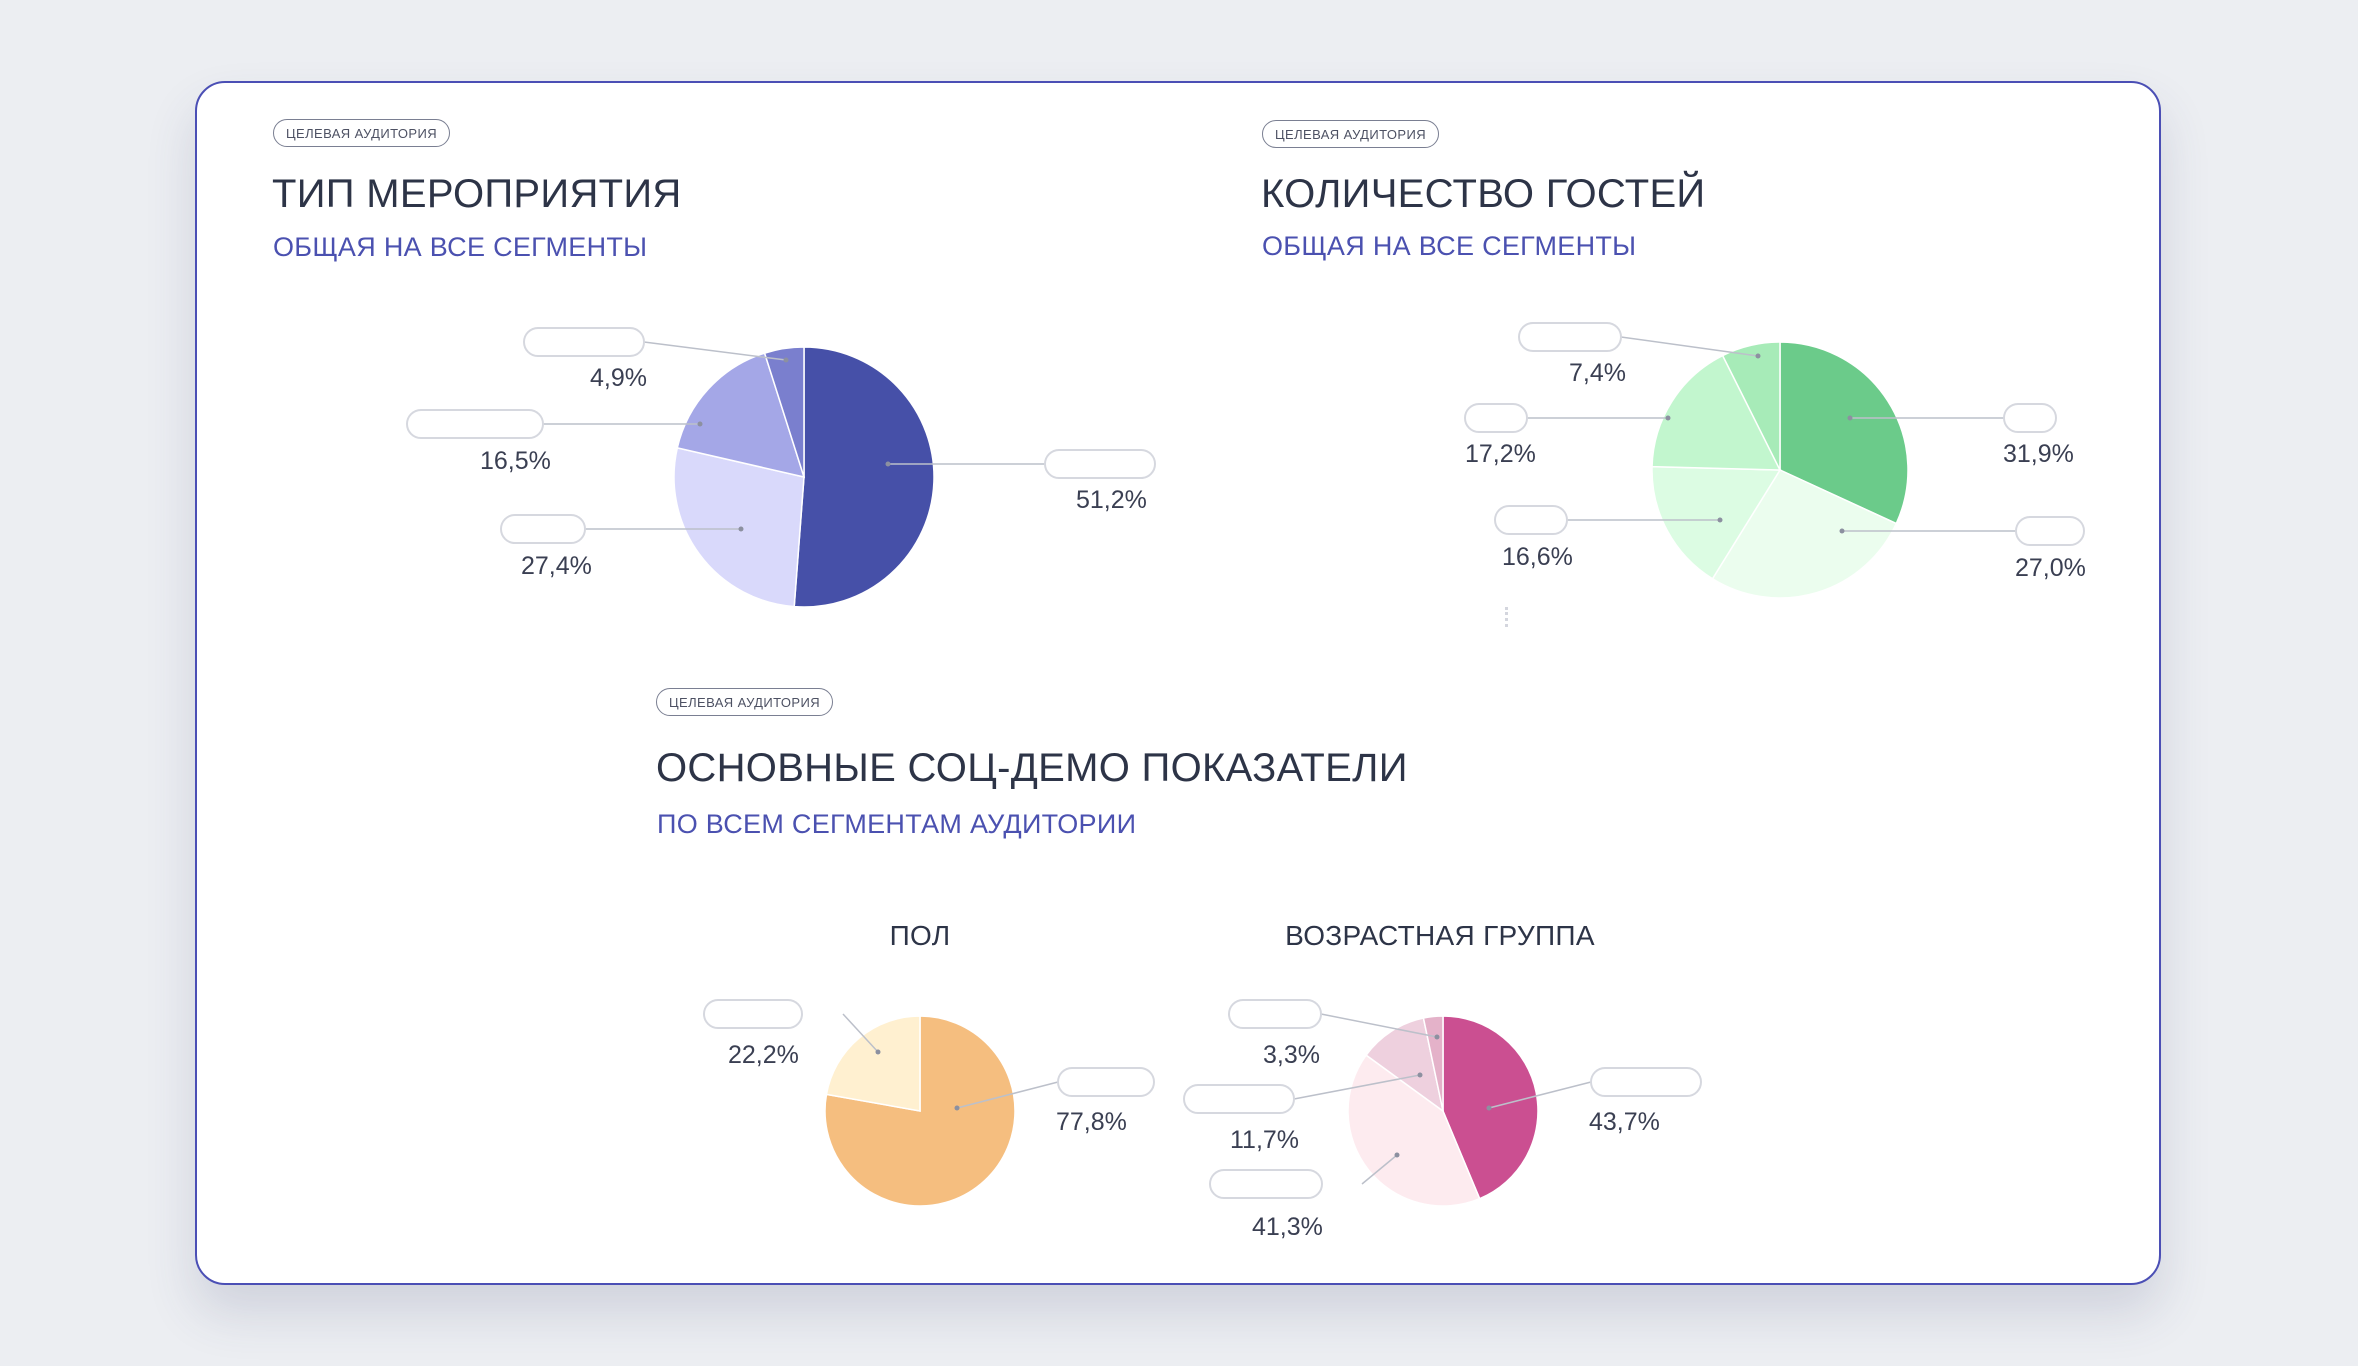 The height and width of the screenshot is (1366, 2358). What do you see at coordinates (515, 461) in the screenshot?
I see `data-label-event_type-2: 16,5%` at bounding box center [515, 461].